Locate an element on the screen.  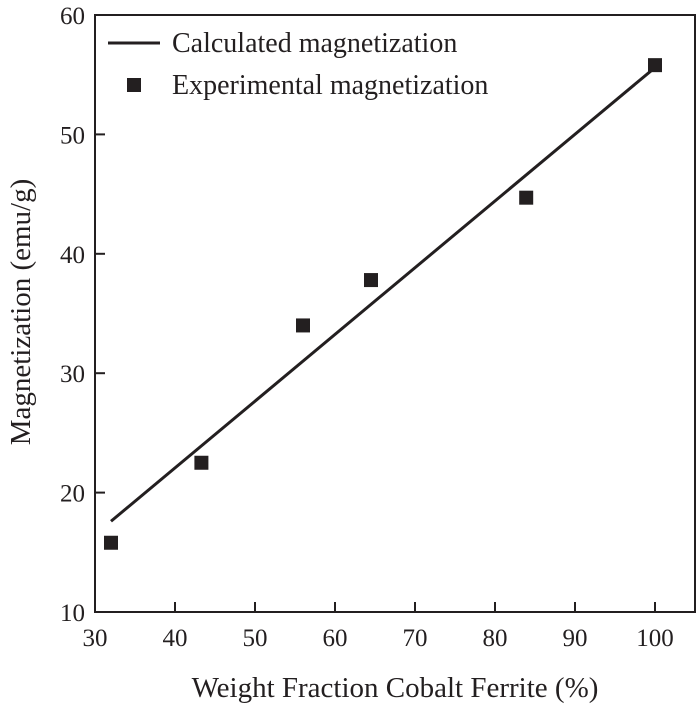
x-axis-title: Weight Fraction Cobalt Ferrite (%) is located at coordinates (395, 688).